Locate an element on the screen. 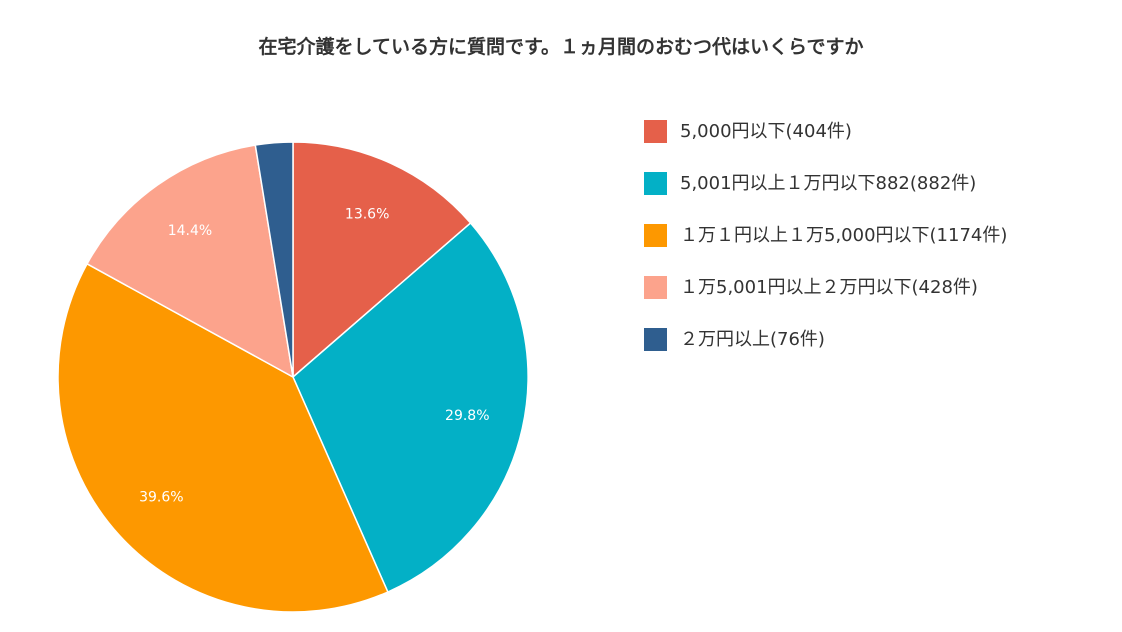 The height and width of the screenshot is (632, 1122). legend-item-3: １万１円以上１万5,000円以下(1174件) is located at coordinates (879, 236).